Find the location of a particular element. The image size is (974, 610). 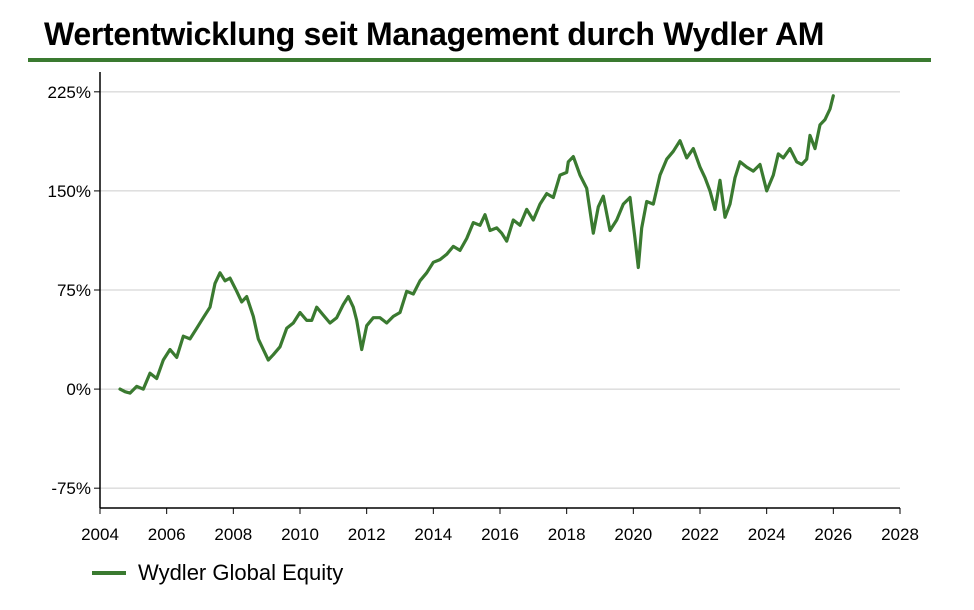

x-tick-label: 2006 is located at coordinates (167, 534).